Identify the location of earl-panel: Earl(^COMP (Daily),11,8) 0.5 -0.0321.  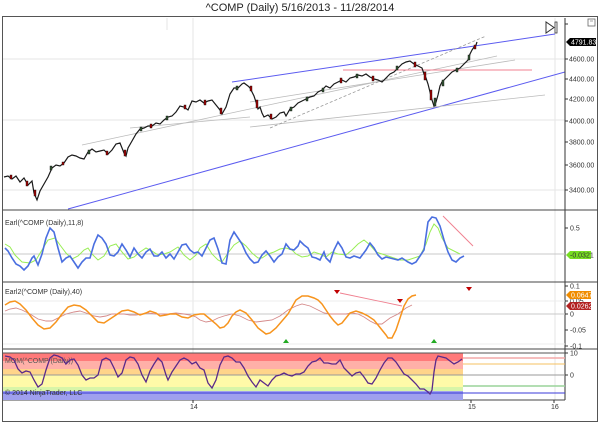
(298, 243).